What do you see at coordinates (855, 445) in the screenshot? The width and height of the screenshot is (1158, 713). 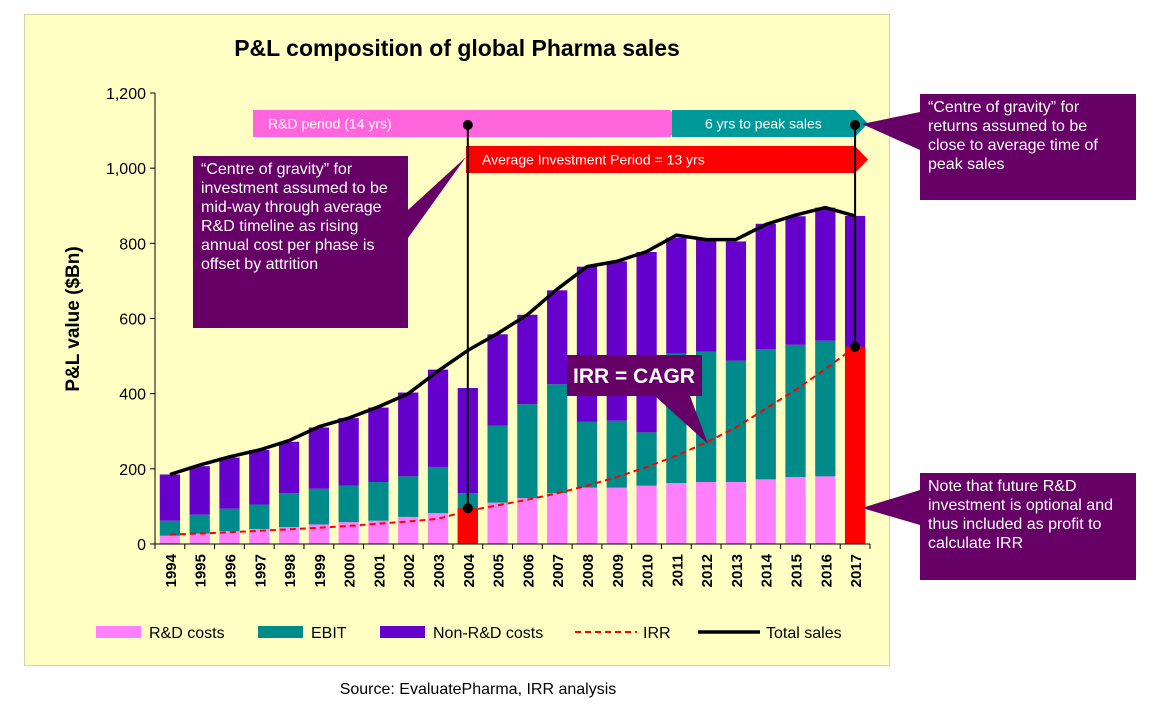 I see `bar-highlight-2017` at bounding box center [855, 445].